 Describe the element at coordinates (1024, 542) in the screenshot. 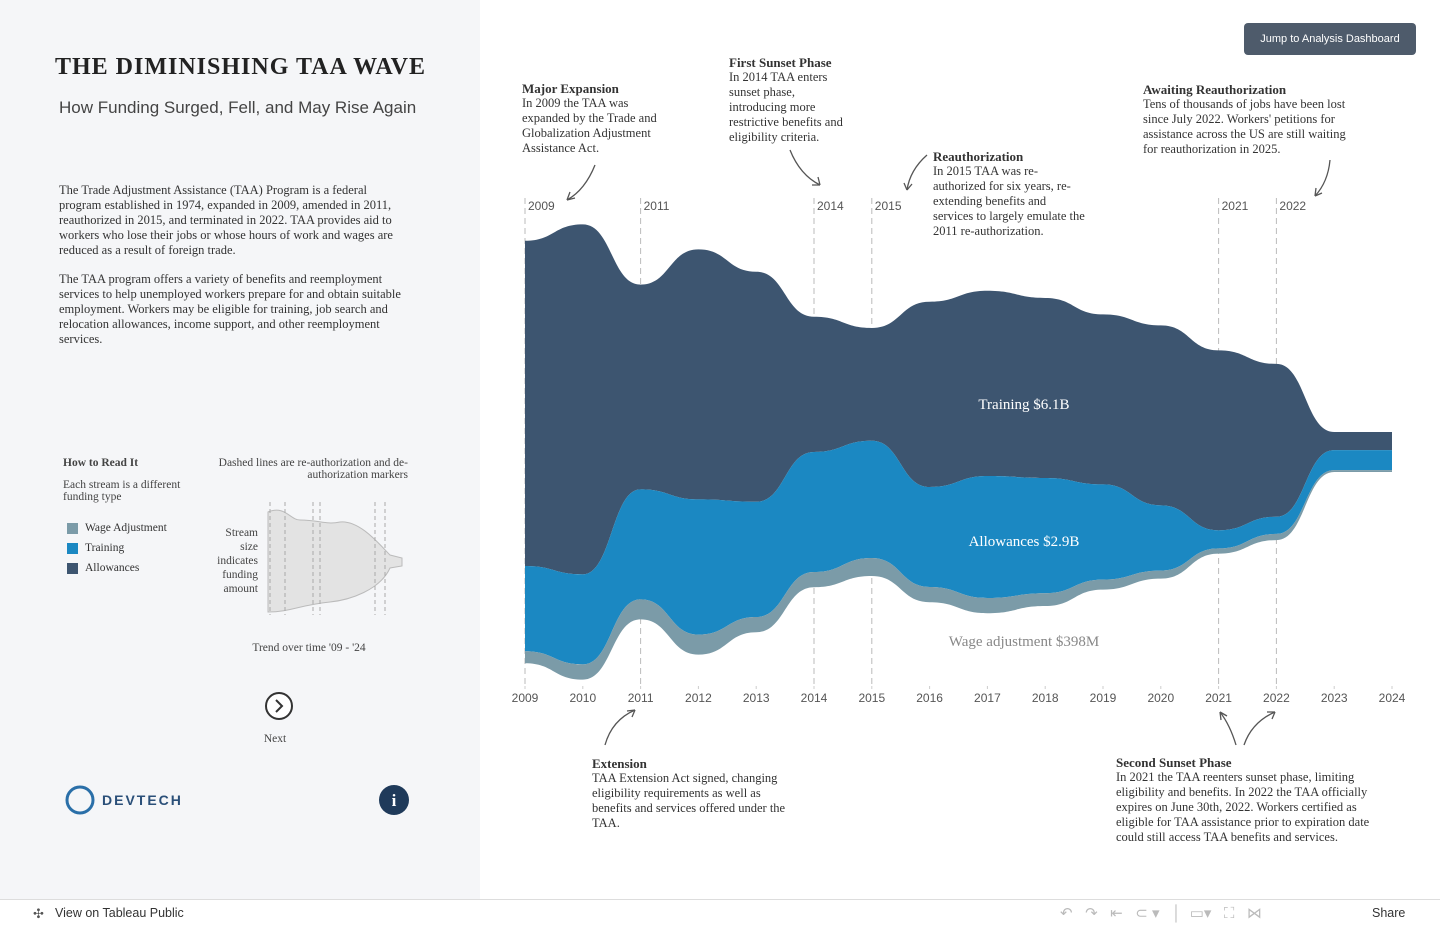

I see `stream-label: Allowances $2.9B` at that location.